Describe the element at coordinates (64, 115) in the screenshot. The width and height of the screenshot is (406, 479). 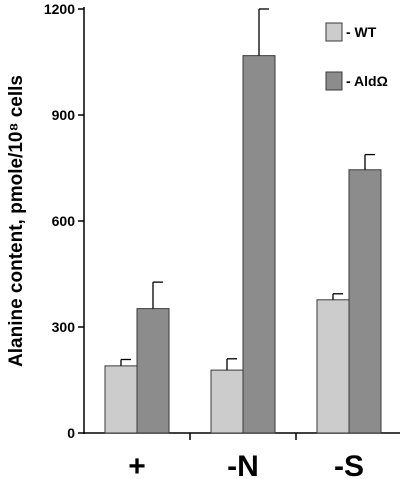
I see `y-tick-label: 900` at that location.